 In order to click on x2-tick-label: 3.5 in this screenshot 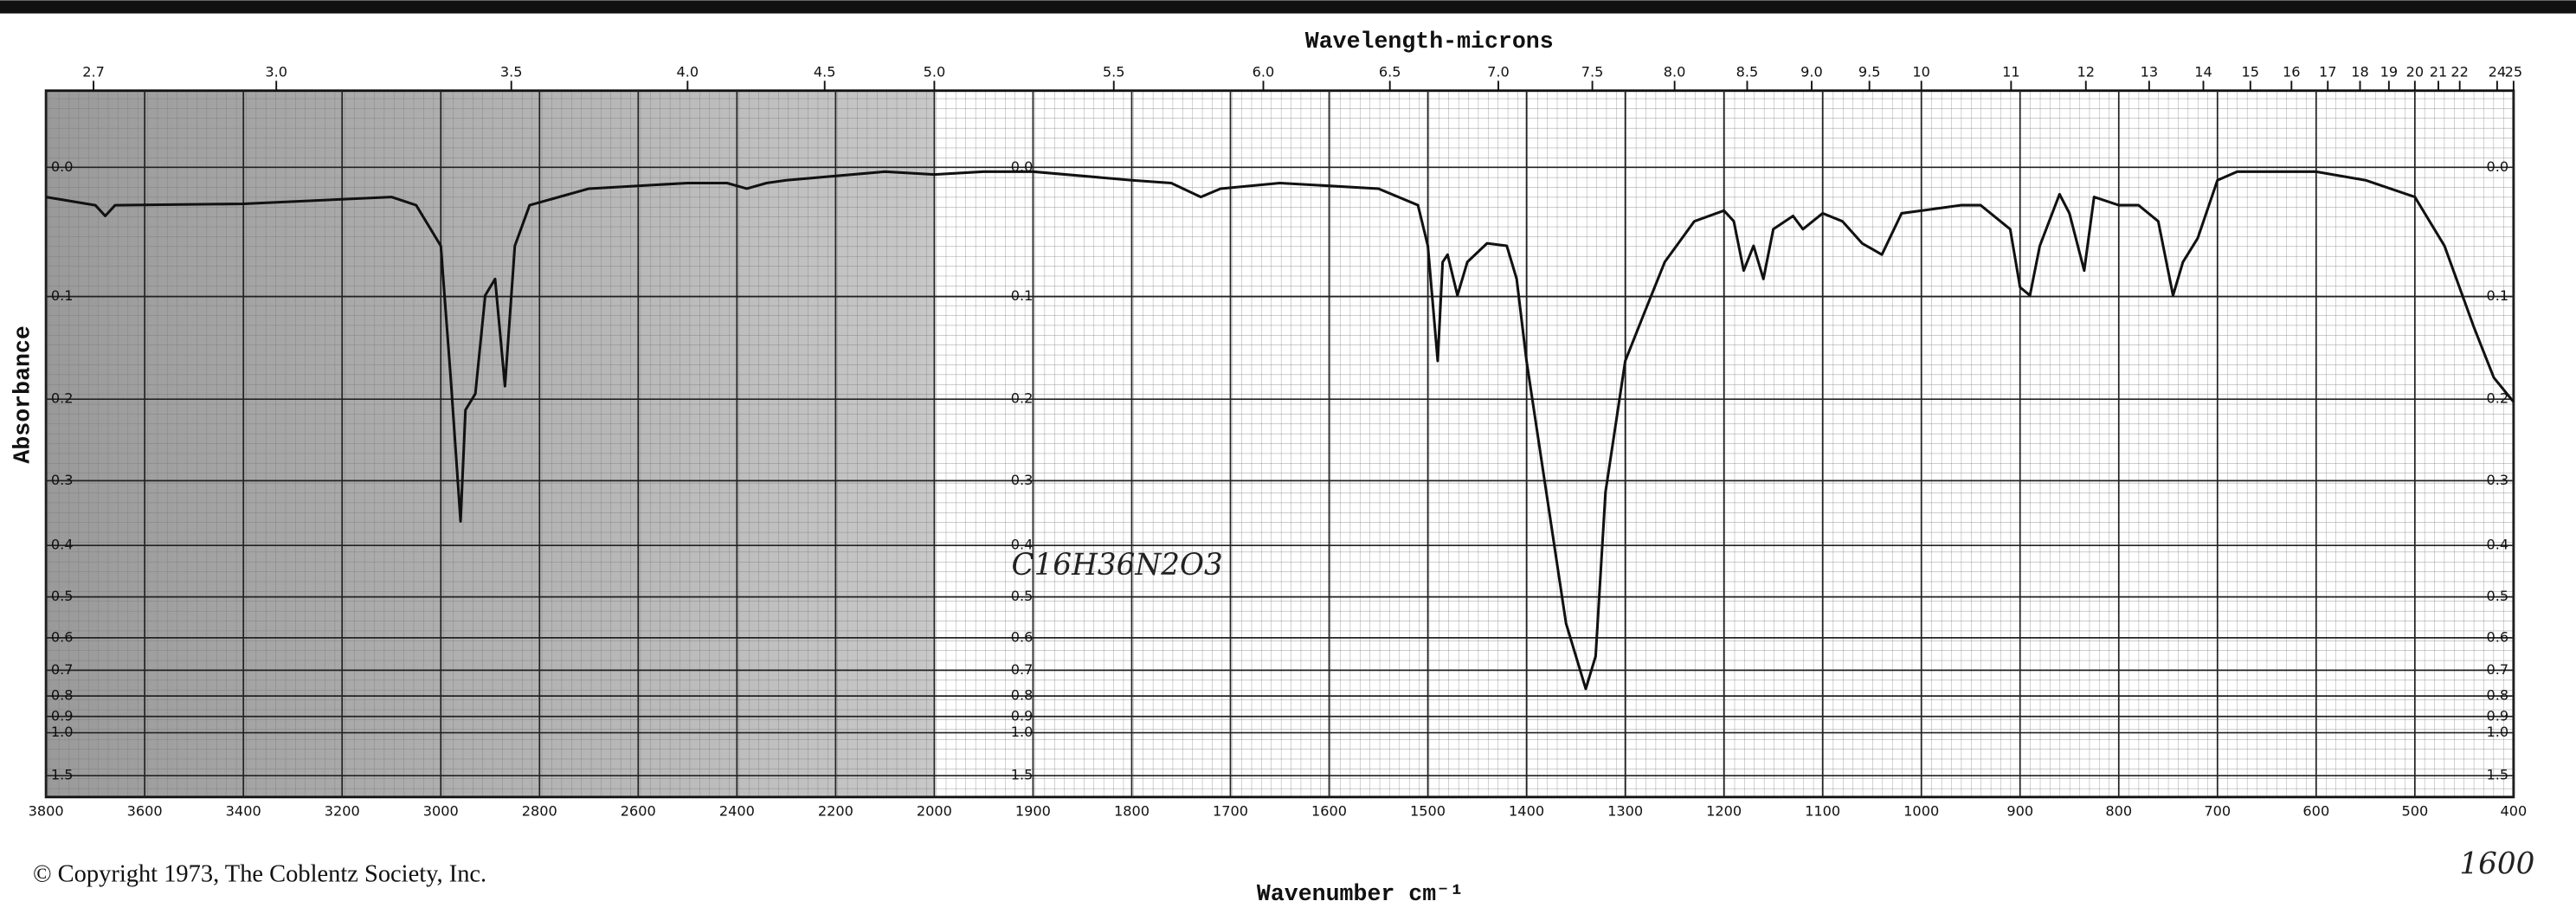, I will do `click(511, 71)`.